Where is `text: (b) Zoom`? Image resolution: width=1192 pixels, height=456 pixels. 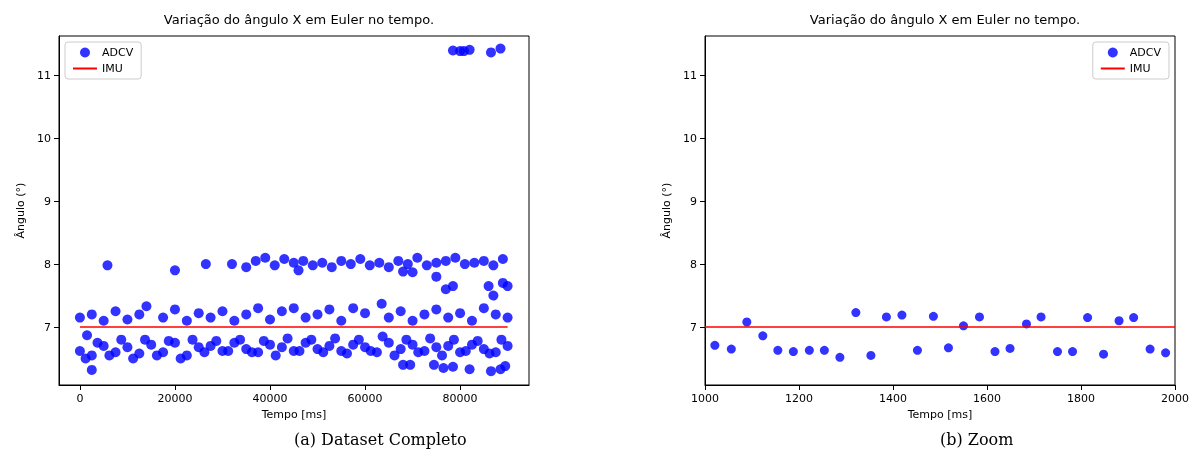 text: (b) Zoom is located at coordinates (977, 439).